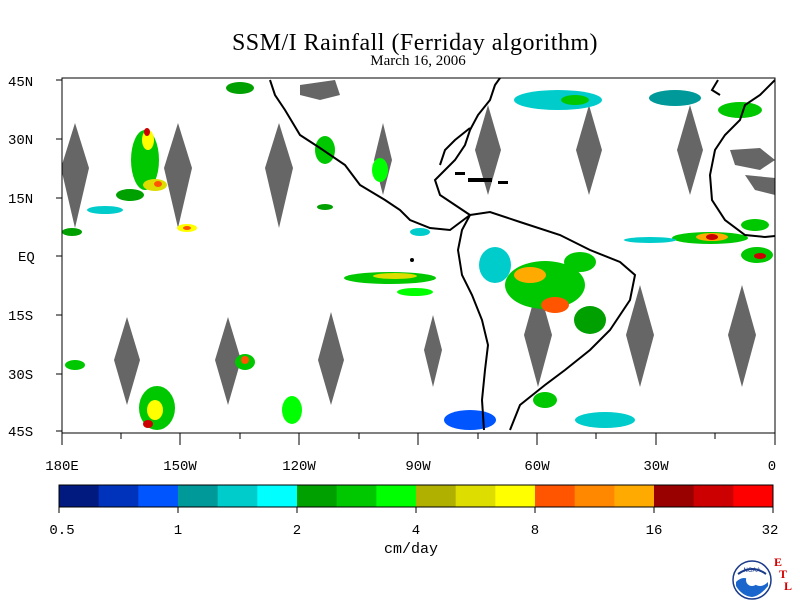  Describe the element at coordinates (370, 155) in the screenshot. I see `coast-north-america` at that location.